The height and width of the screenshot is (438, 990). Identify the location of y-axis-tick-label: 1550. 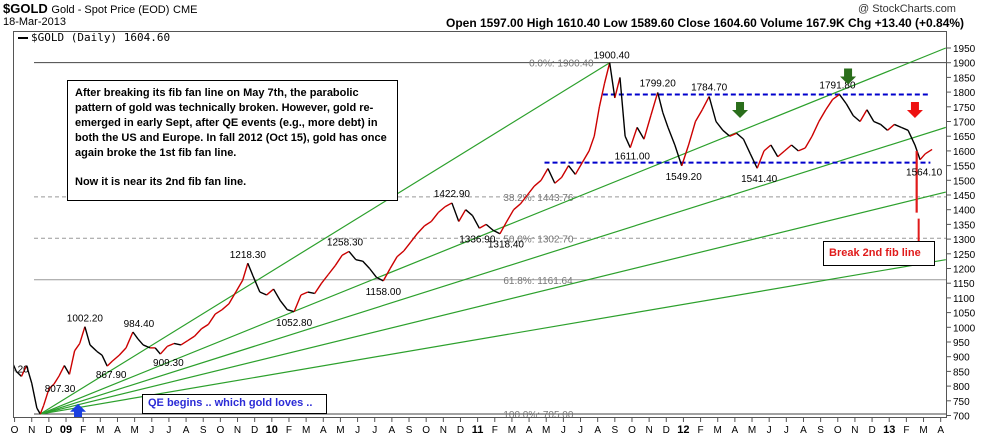
(964, 167).